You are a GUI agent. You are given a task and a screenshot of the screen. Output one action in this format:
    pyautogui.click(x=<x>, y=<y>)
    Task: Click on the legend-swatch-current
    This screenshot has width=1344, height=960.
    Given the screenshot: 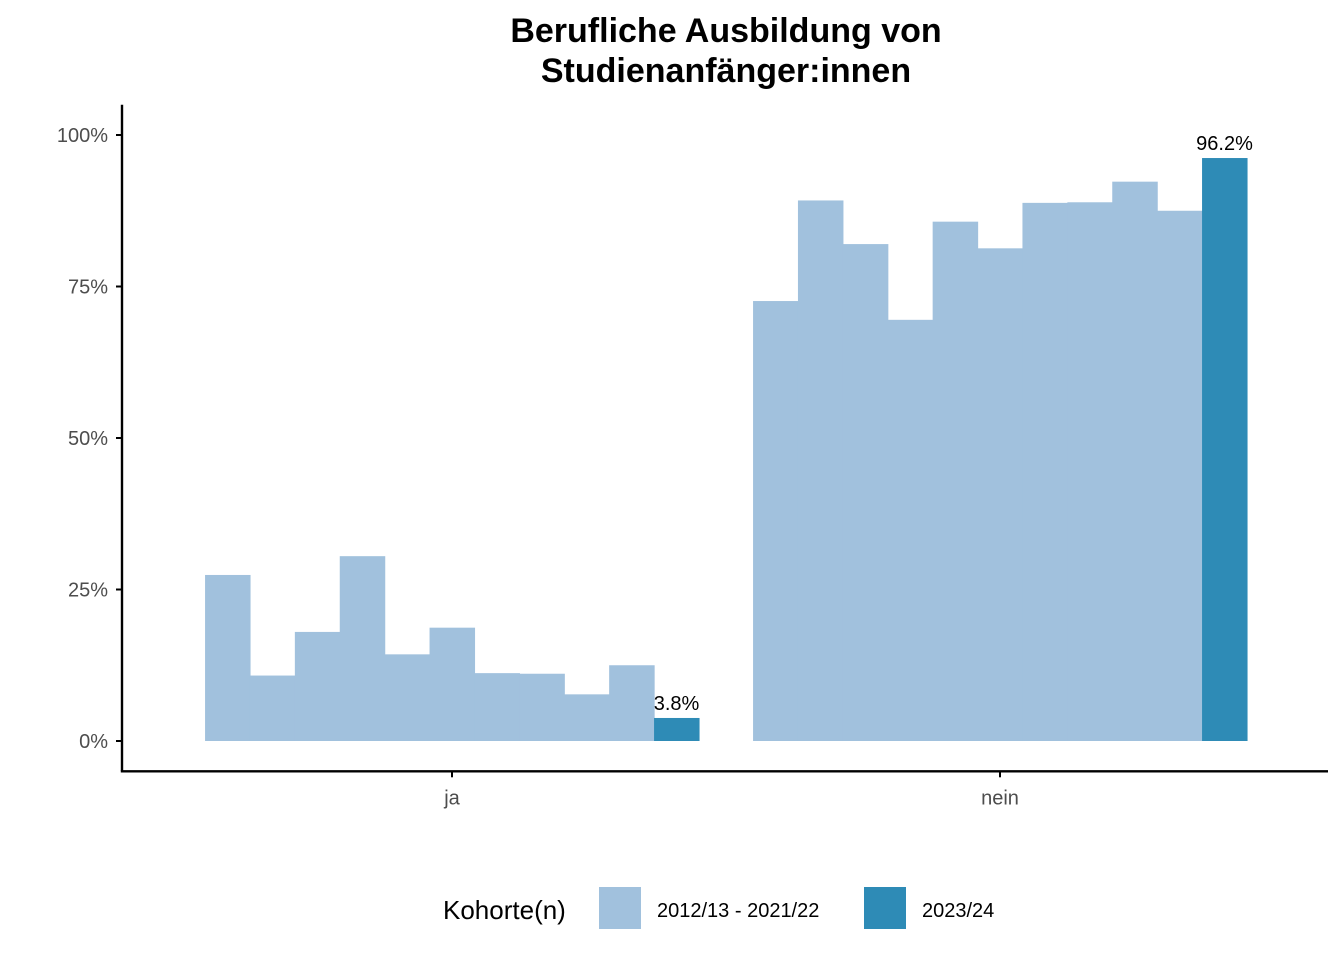 What is the action you would take?
    pyautogui.click(x=885, y=908)
    